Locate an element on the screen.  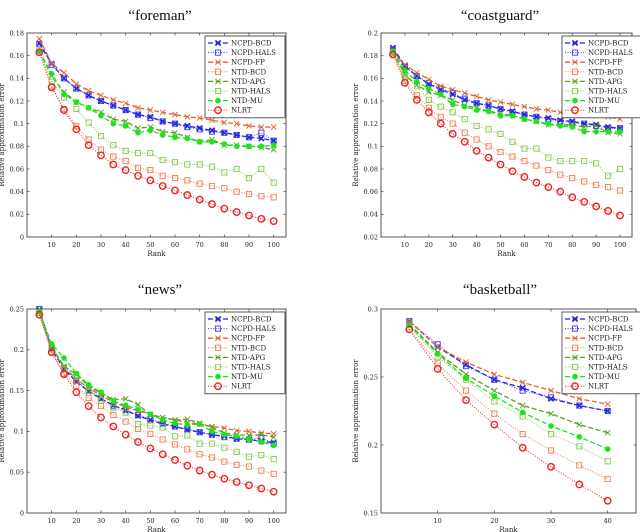
y-tick-label: 0.1 is located at coordinates (19, 432).